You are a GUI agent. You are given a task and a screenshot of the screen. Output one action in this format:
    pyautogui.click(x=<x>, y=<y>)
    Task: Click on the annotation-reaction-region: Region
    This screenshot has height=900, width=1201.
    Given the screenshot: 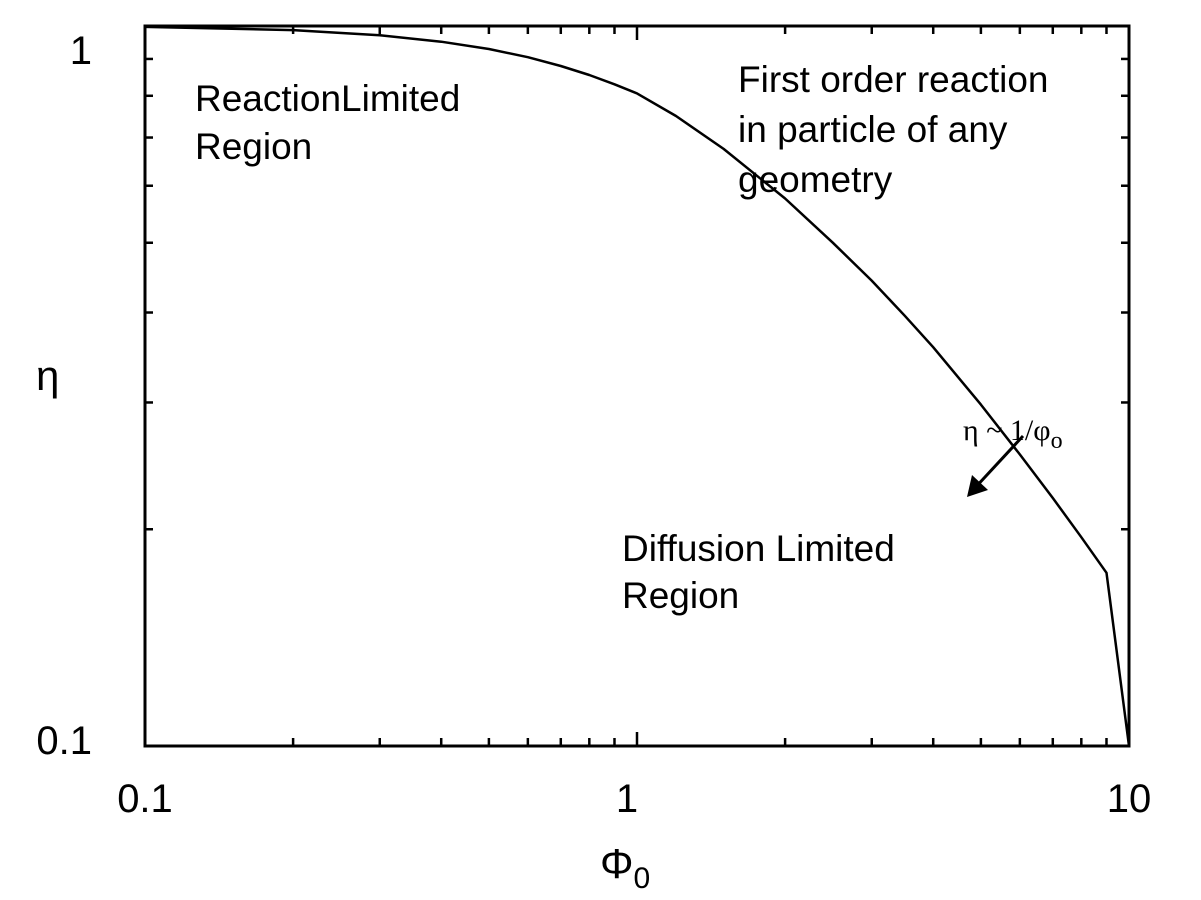 What is the action you would take?
    pyautogui.click(x=253, y=146)
    